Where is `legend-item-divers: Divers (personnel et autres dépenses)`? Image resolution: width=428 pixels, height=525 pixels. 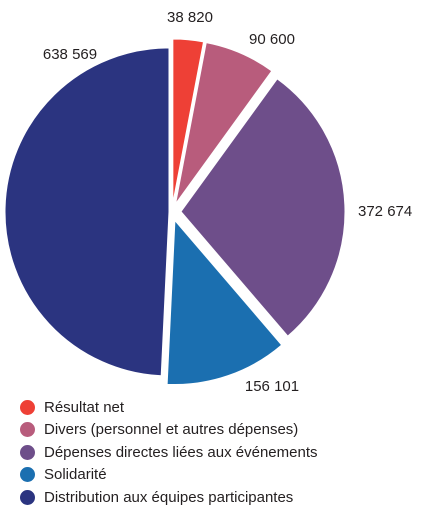 legend-item-divers: Divers (personnel et autres dépenses) is located at coordinates (169, 430).